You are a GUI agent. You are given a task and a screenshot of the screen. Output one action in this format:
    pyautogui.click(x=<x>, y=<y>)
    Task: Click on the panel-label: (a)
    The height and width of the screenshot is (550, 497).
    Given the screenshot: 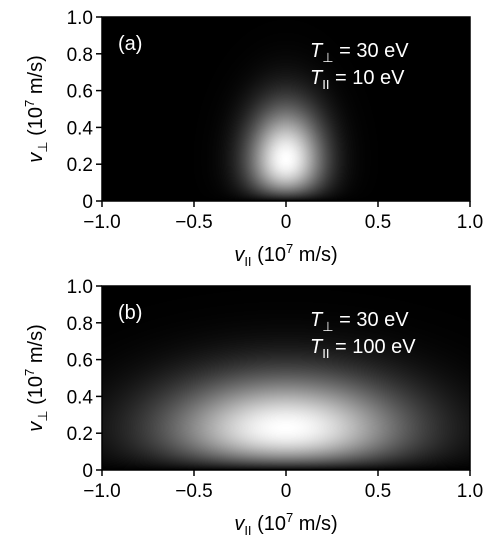 What is the action you would take?
    pyautogui.click(x=130, y=44)
    